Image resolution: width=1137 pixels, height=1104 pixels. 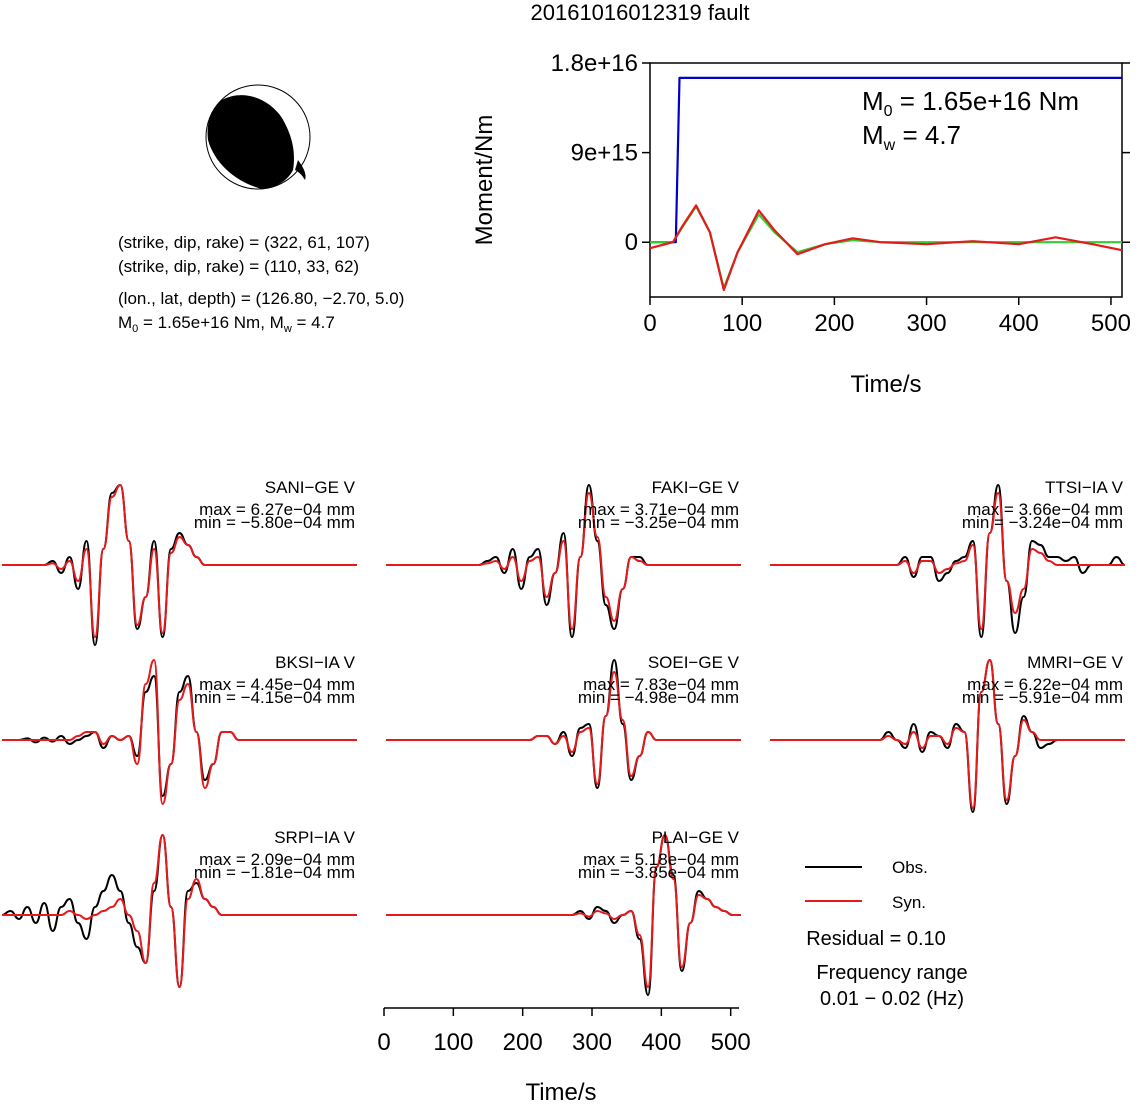 What do you see at coordinates (604, 153) in the screenshot?
I see `moment-y-tick-label: 9e+15` at bounding box center [604, 153].